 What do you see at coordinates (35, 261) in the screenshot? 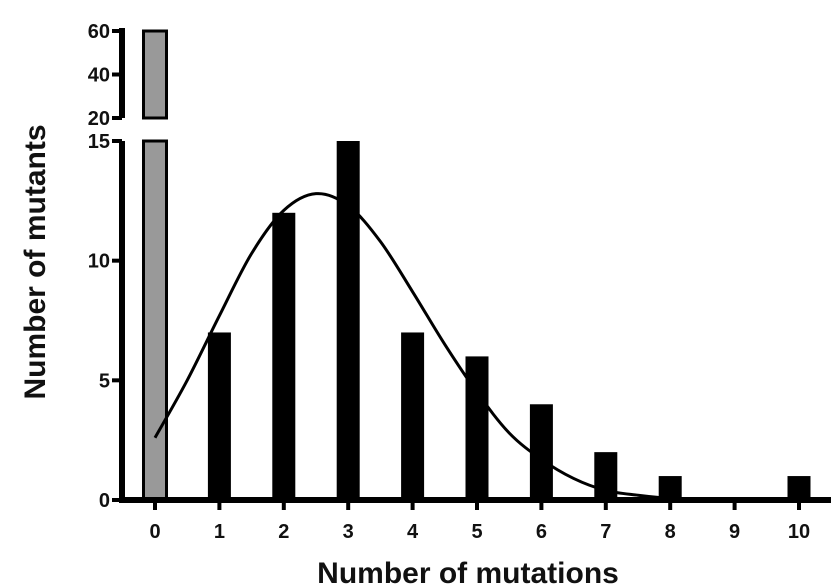
I see `y-axis-title: Number of mutants` at bounding box center [35, 261].